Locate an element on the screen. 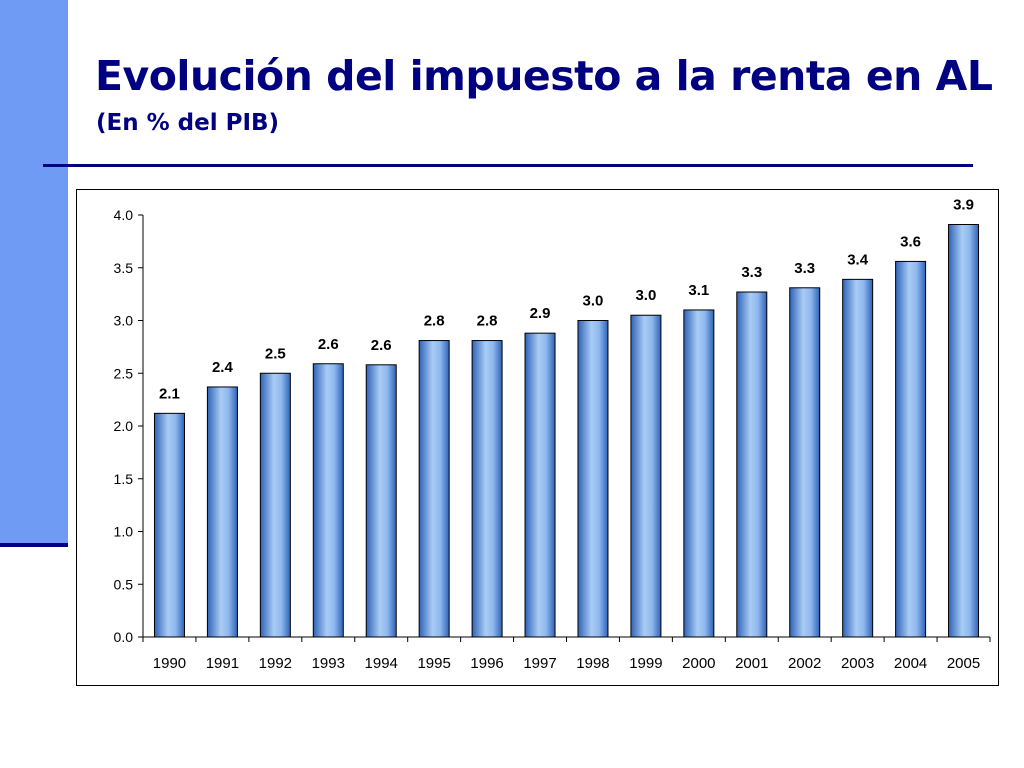  x-tick-label: 2002 is located at coordinates (804, 663).